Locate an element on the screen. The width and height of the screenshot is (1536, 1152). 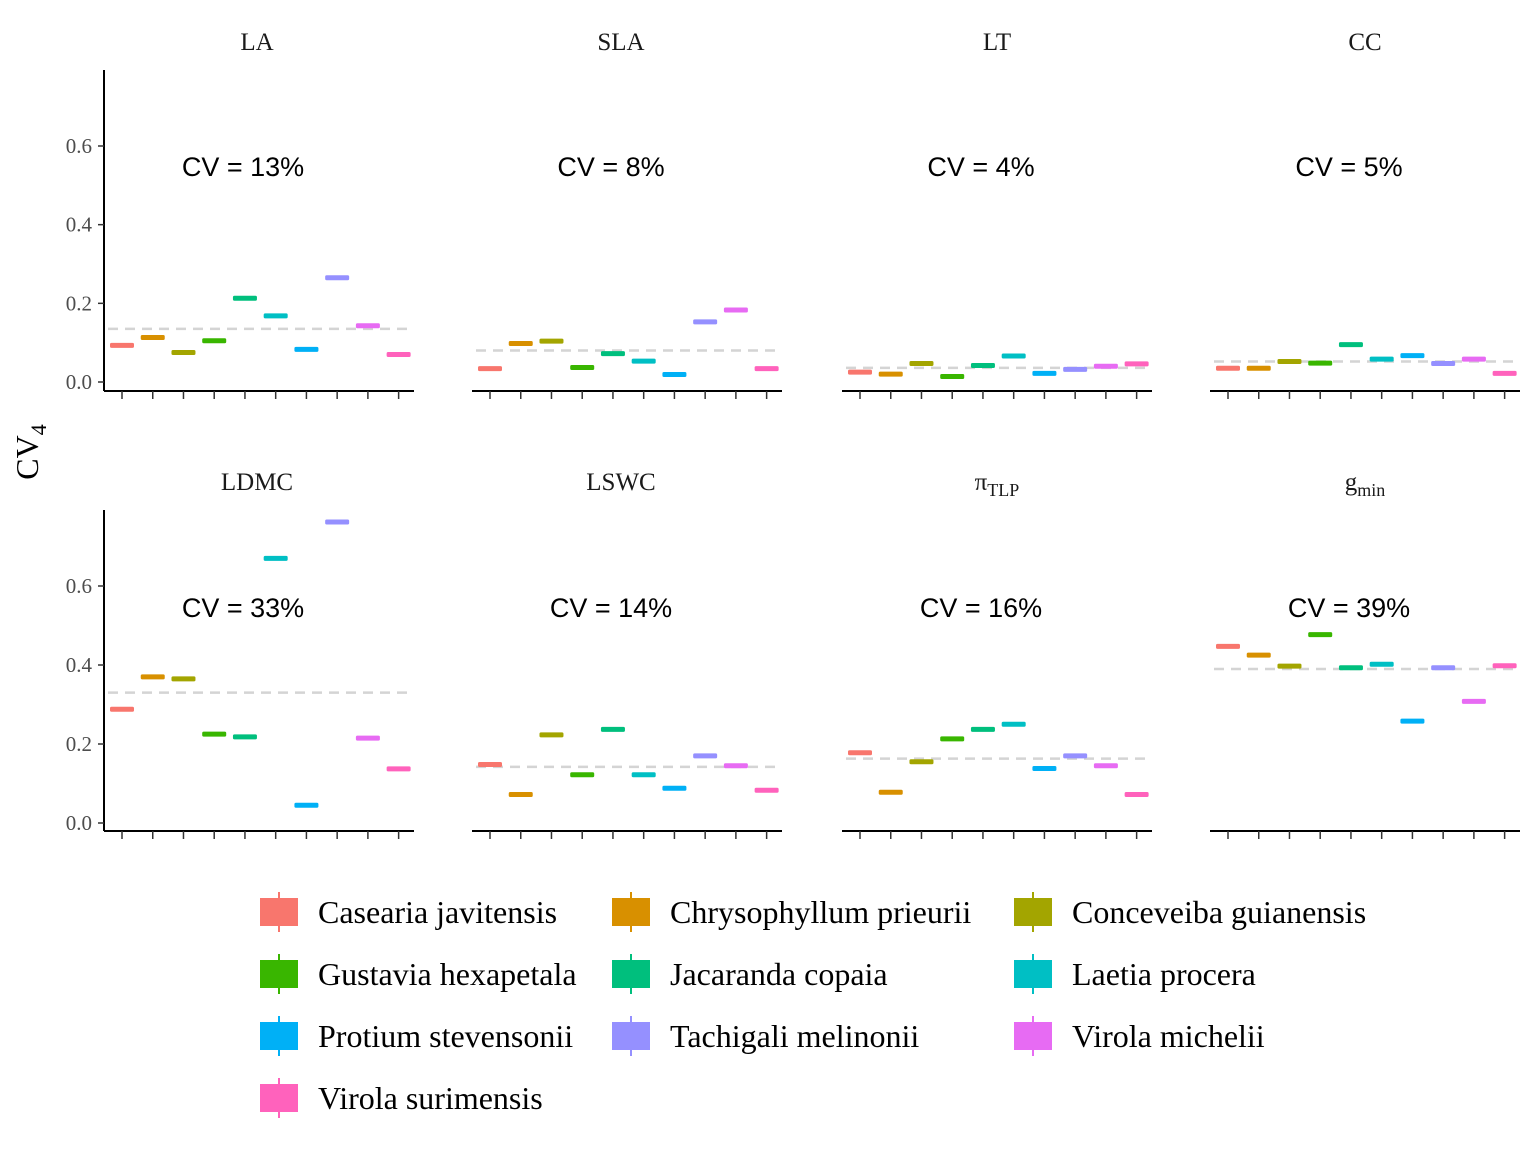
panel-title: LSWC is located at coordinates (620, 482).